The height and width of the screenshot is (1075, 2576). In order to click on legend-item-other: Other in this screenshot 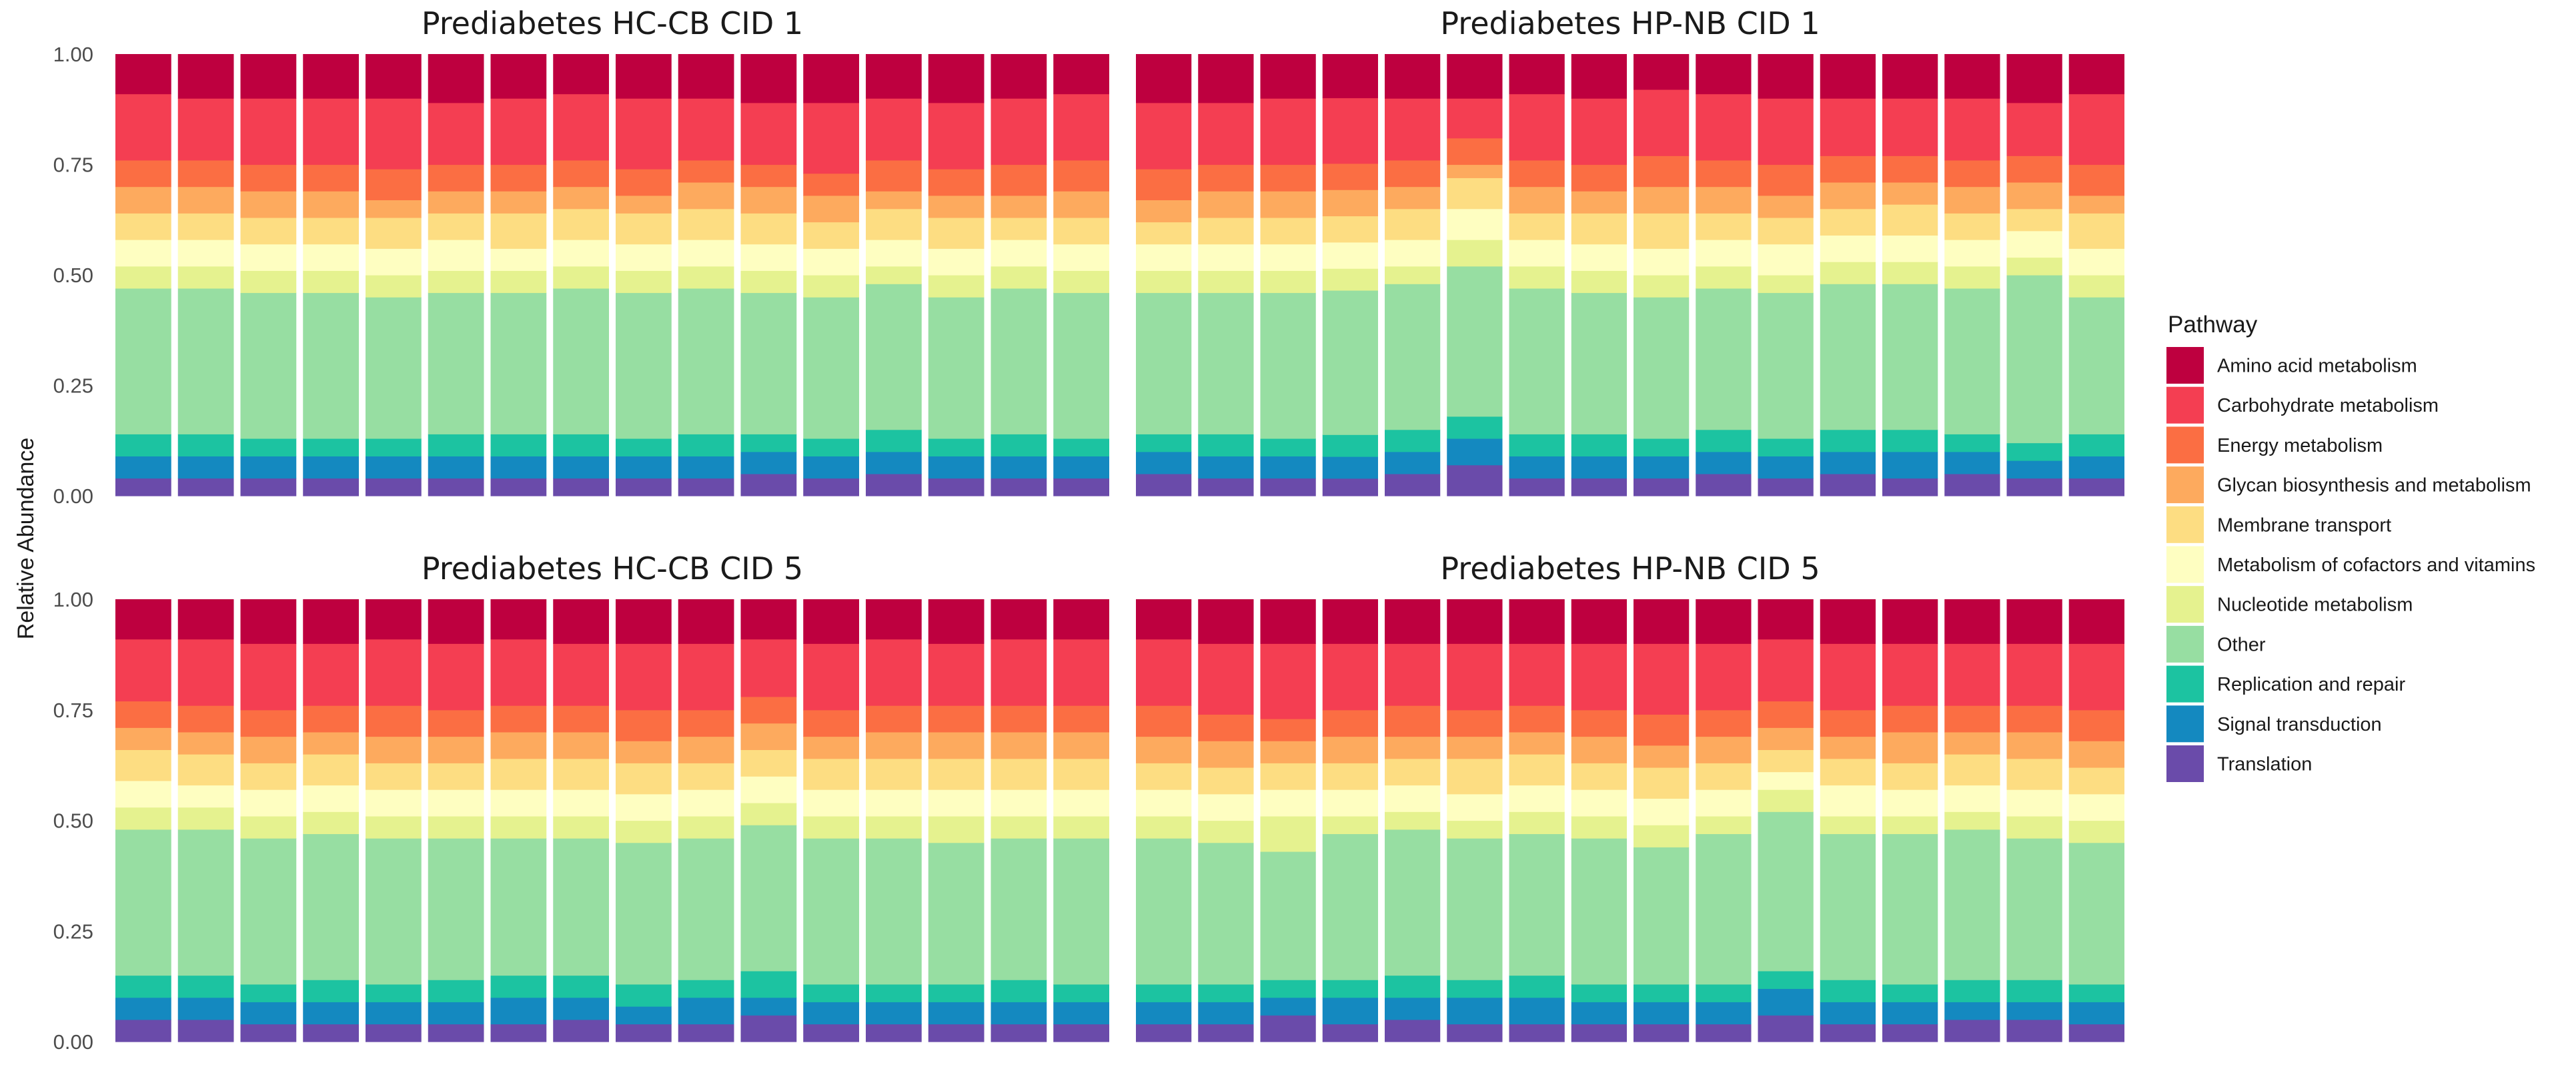, I will do `click(2216, 644)`.